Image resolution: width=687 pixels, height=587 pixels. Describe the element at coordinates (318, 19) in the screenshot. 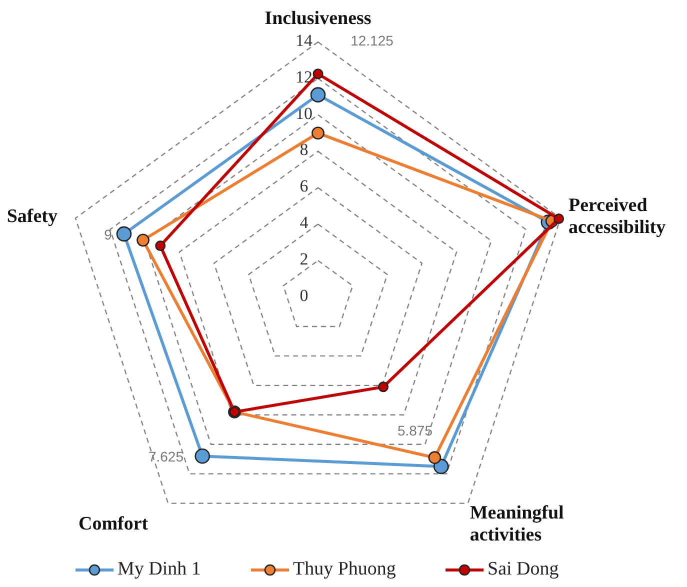

I see `spoke-label: Inclusiveness` at that location.